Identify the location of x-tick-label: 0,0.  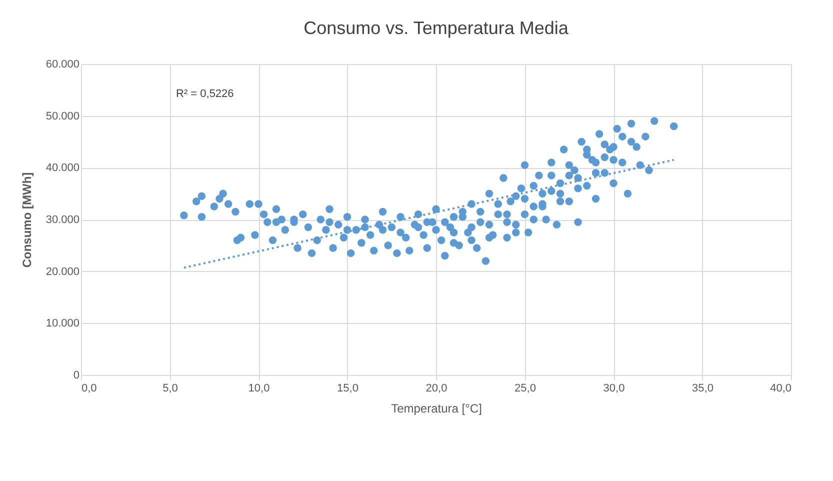
(89, 388).